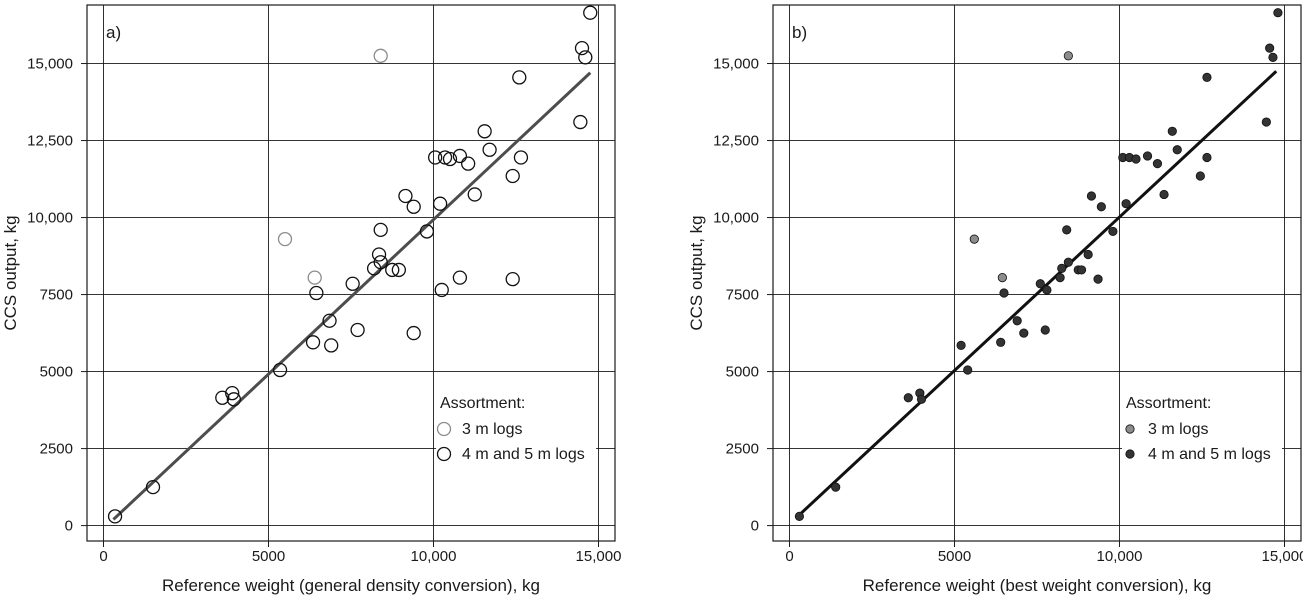 Image resolution: width=1303 pixels, height=599 pixels. Describe the element at coordinates (69, 526) in the screenshot. I see `y-tick-label: 0` at that location.